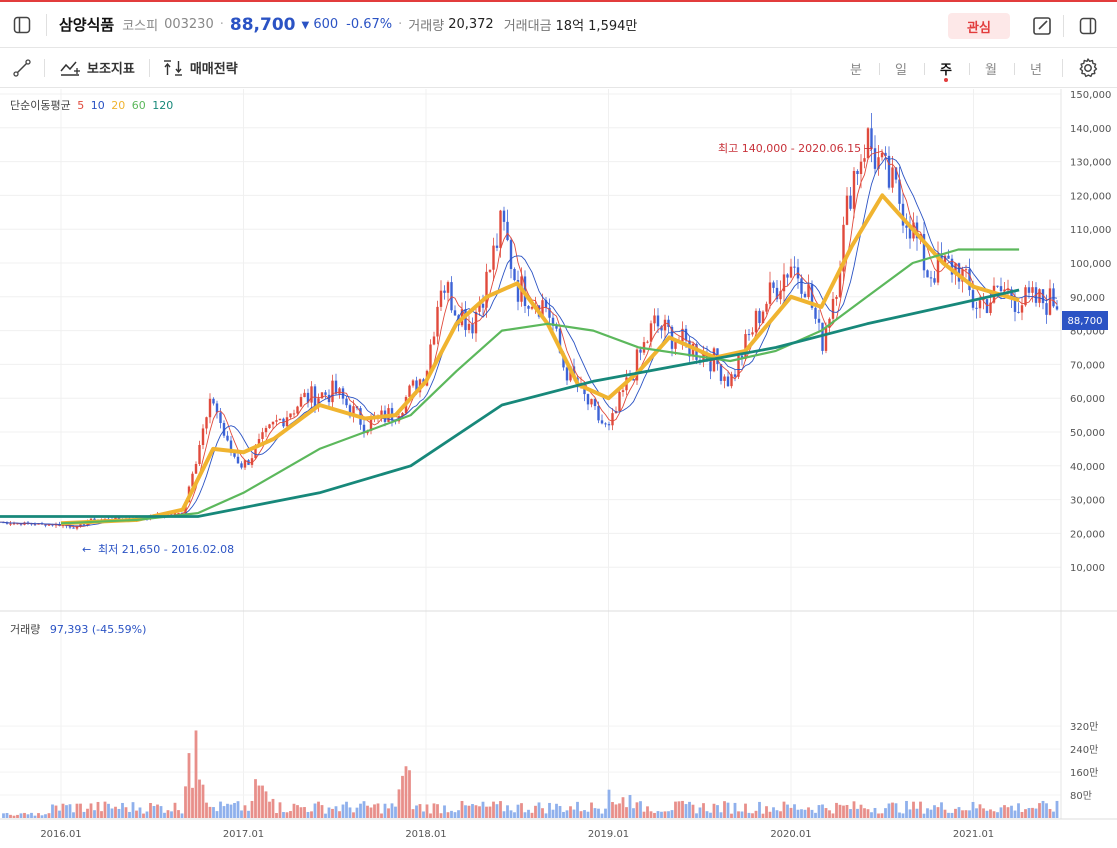  Describe the element at coordinates (901, 70) in the screenshot. I see `period-tab-day: 일` at that location.